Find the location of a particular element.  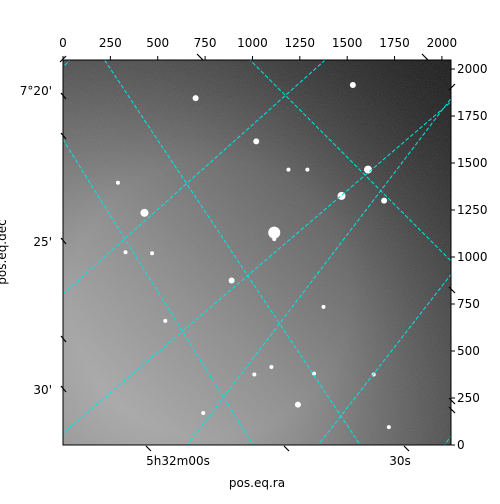

x-tick-label-8: 2000 is located at coordinates (442, 43).